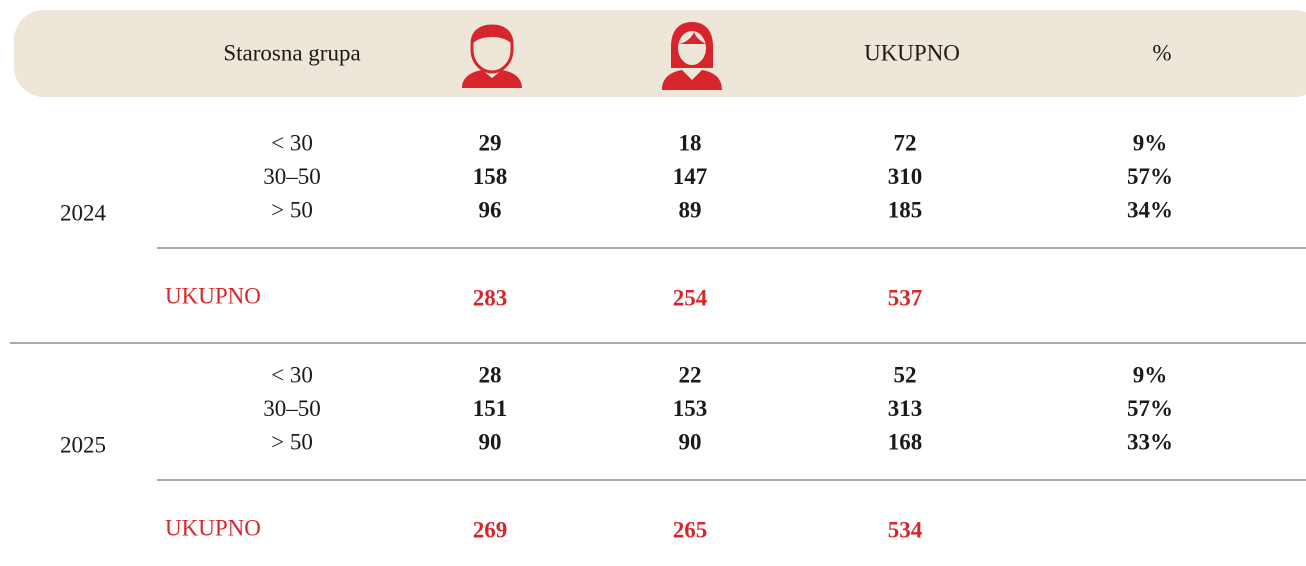  Describe the element at coordinates (490, 209) in the screenshot. I see `cell-value: 96` at that location.